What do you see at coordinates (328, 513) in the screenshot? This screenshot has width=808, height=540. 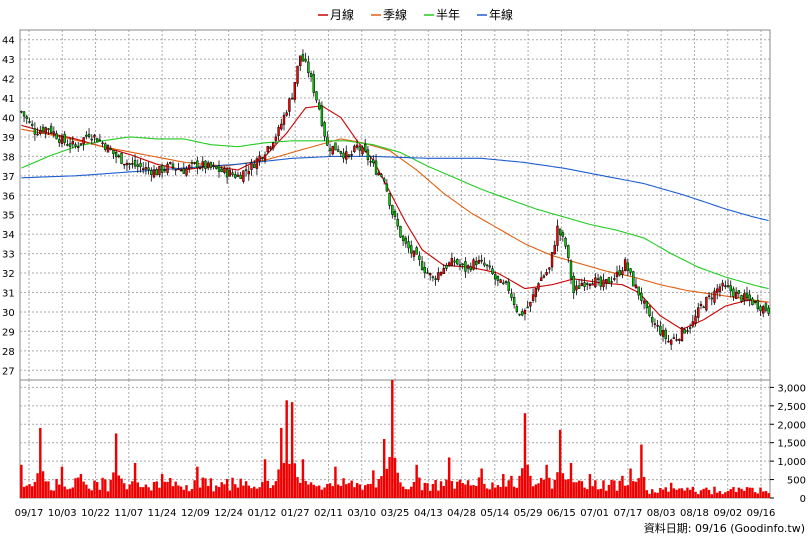 I see `date-tick-label: 02/11` at bounding box center [328, 513].